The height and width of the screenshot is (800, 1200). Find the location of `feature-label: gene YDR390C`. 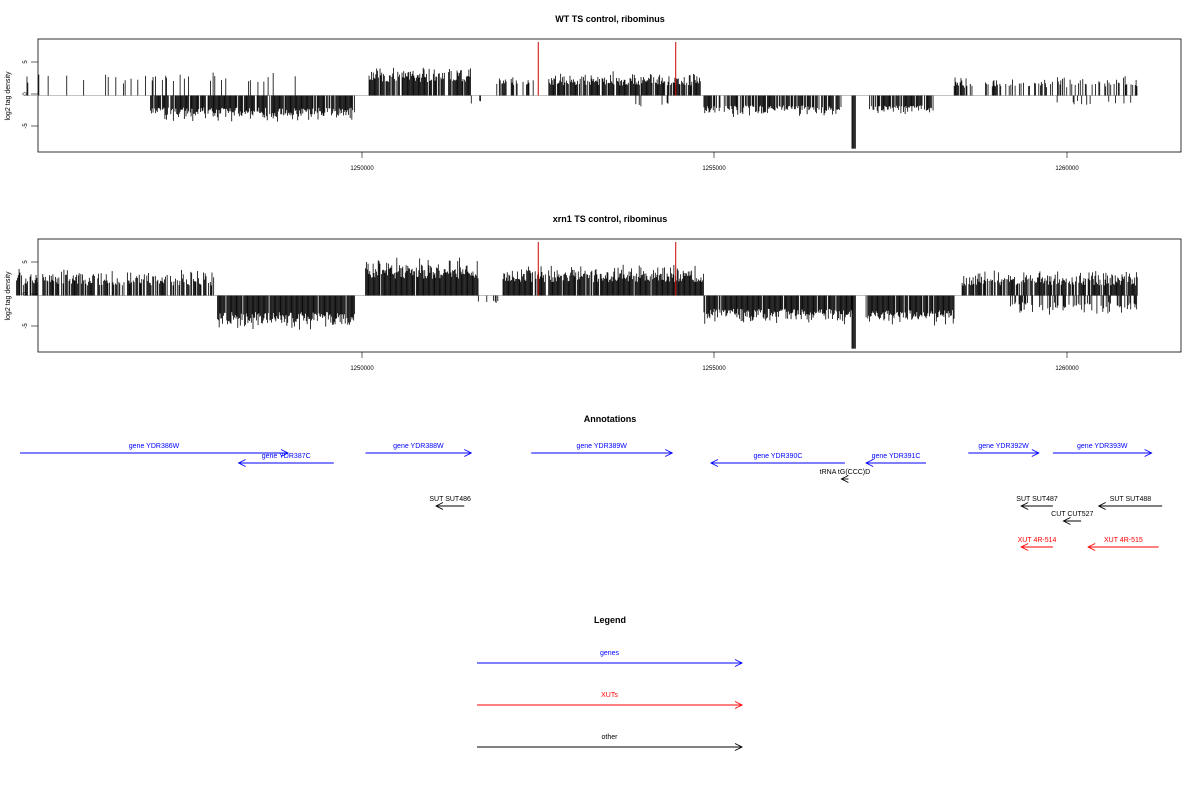

feature-label: gene YDR390C is located at coordinates (777, 456).